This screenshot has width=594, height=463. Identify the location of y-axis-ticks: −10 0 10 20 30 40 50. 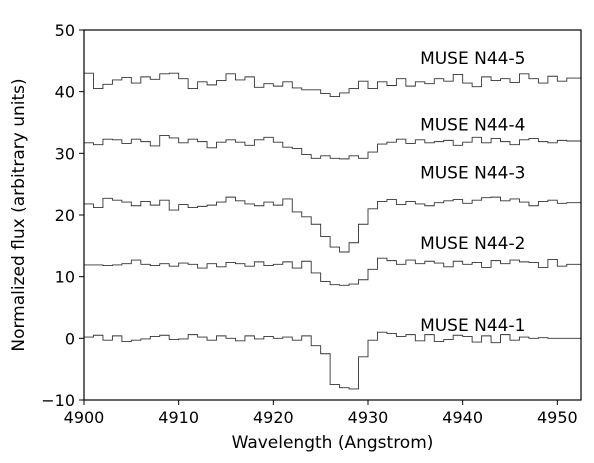
(62, 215).